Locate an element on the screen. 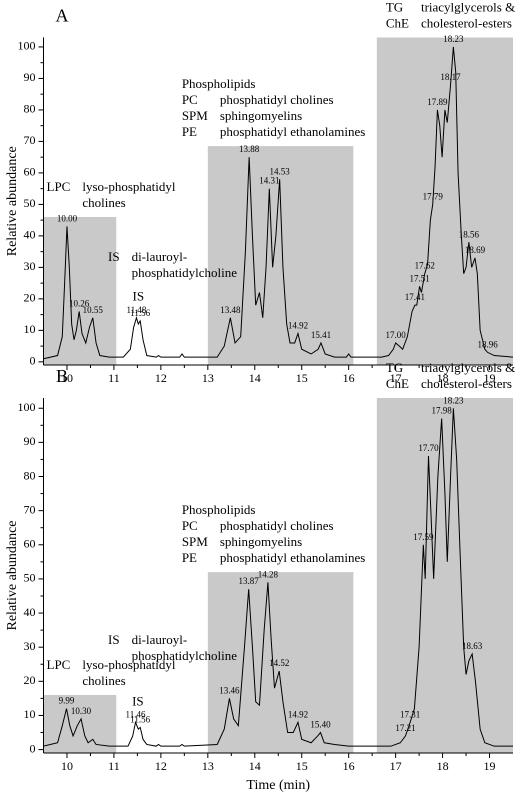 The height and width of the screenshot is (793, 518). peak-label: 17.31 is located at coordinates (410, 714).